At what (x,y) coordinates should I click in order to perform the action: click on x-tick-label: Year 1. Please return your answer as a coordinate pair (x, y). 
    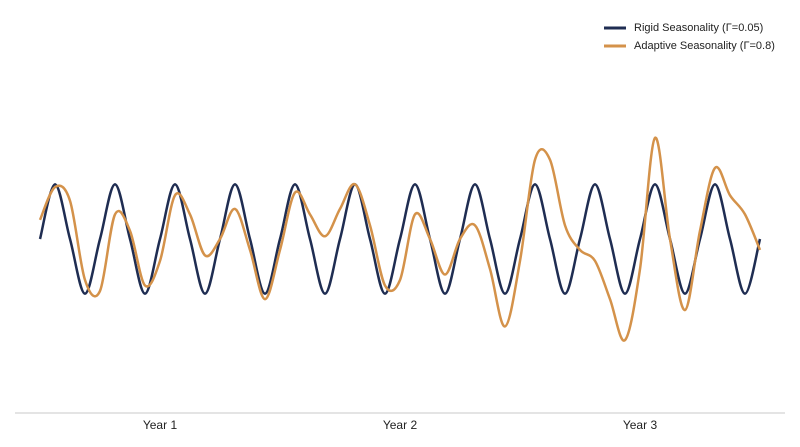
    Looking at the image, I should click on (160, 425).